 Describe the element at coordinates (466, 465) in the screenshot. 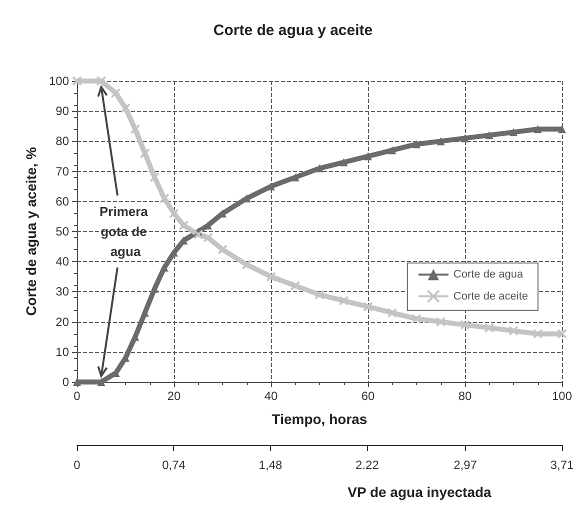

I see `x2-tick-label: 2,97` at that location.